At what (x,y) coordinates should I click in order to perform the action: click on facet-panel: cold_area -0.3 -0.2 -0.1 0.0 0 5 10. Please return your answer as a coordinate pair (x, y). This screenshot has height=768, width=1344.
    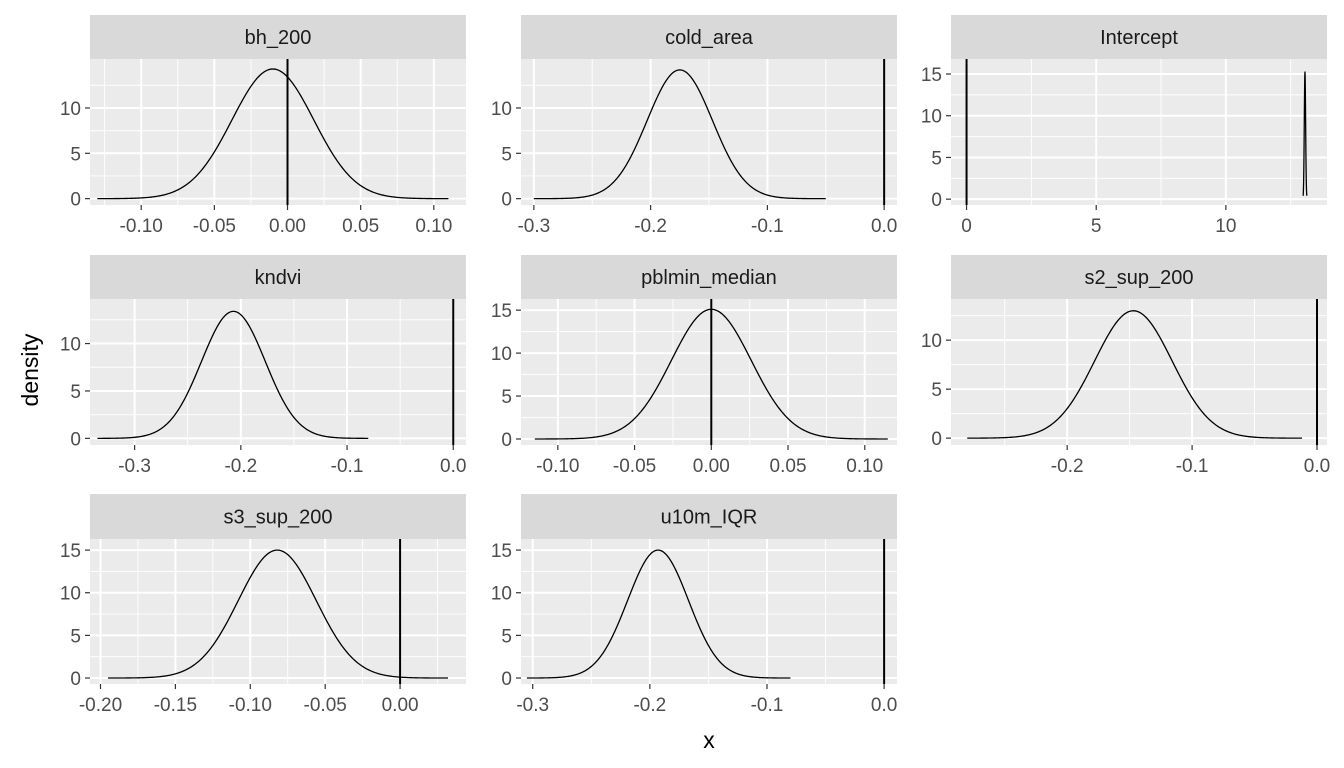
    Looking at the image, I should click on (694, 126).